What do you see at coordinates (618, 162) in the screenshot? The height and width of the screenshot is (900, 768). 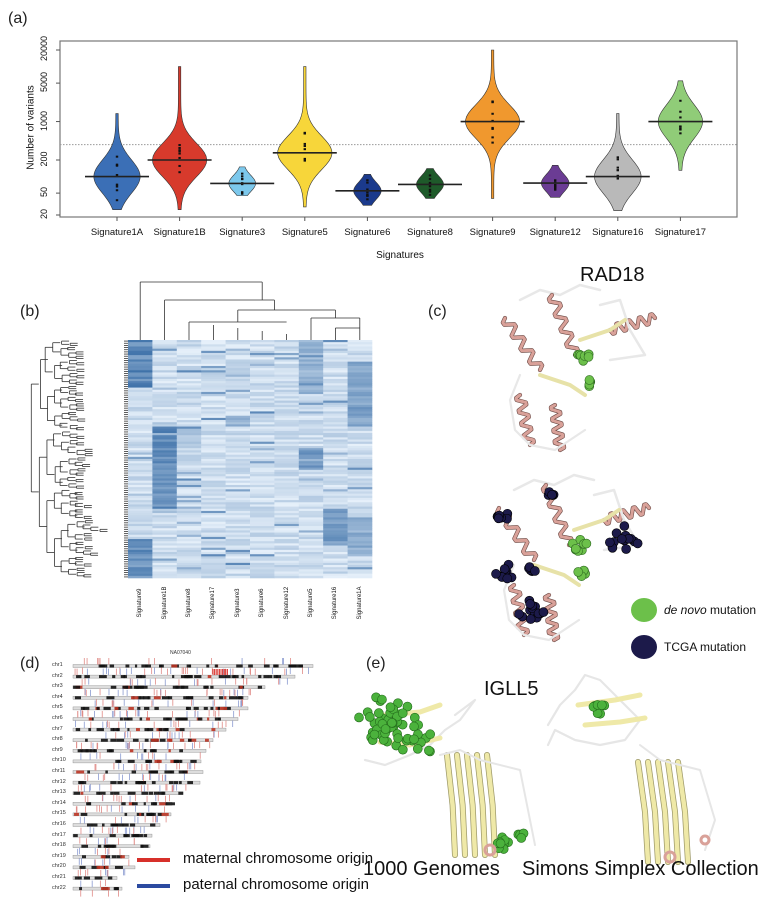 I see `violin-signature16` at bounding box center [618, 162].